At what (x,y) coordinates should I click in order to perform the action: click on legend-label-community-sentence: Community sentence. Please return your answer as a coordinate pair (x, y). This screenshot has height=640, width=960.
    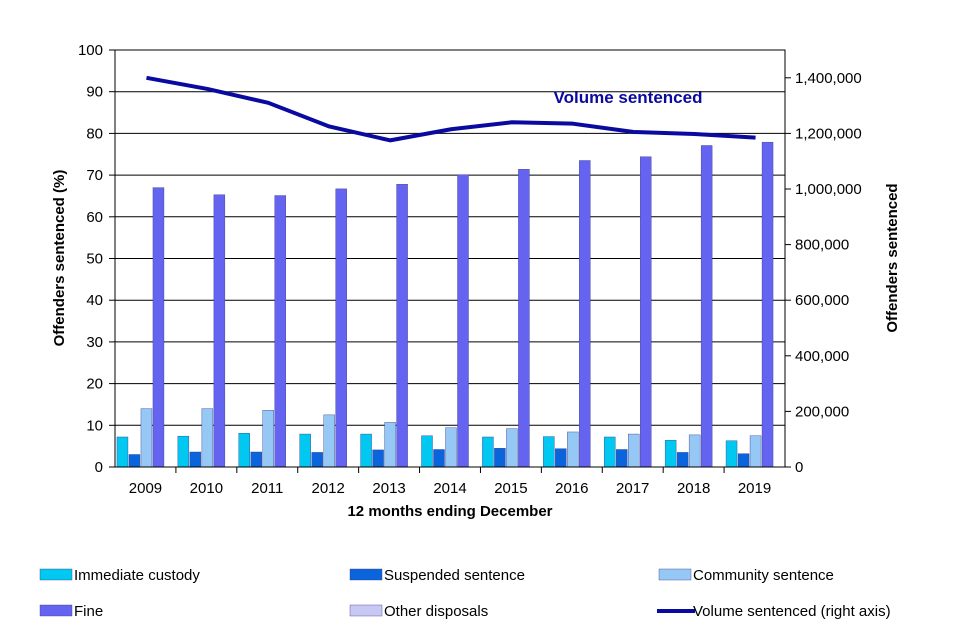
    Looking at the image, I should click on (763, 575).